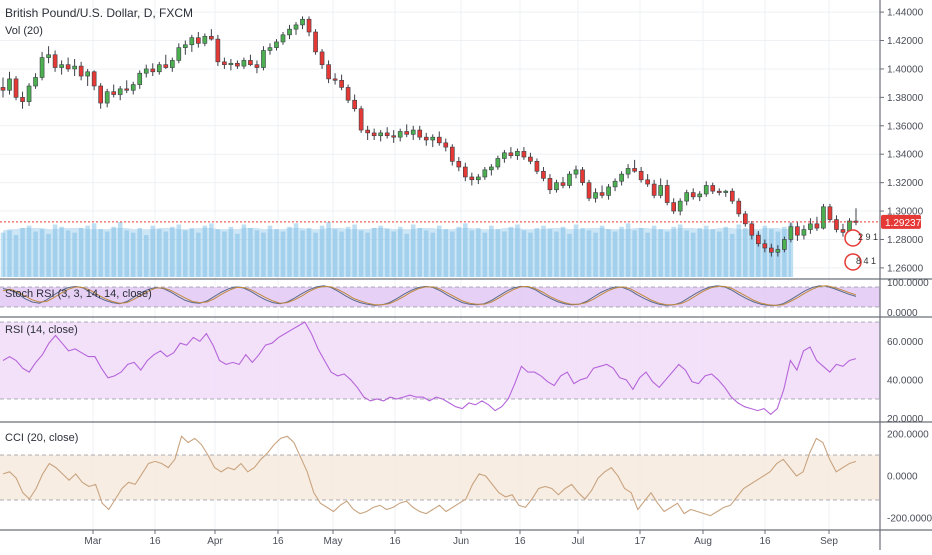  Describe the element at coordinates (905, 126) in the screenshot. I see `y-tick-label: 1.36000` at that location.